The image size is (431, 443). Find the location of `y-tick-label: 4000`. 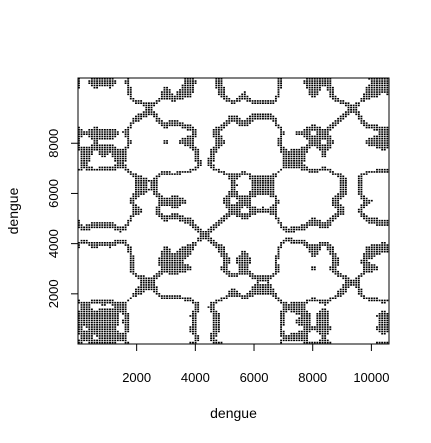

y-tick-label: 4000 is located at coordinates (53, 243).